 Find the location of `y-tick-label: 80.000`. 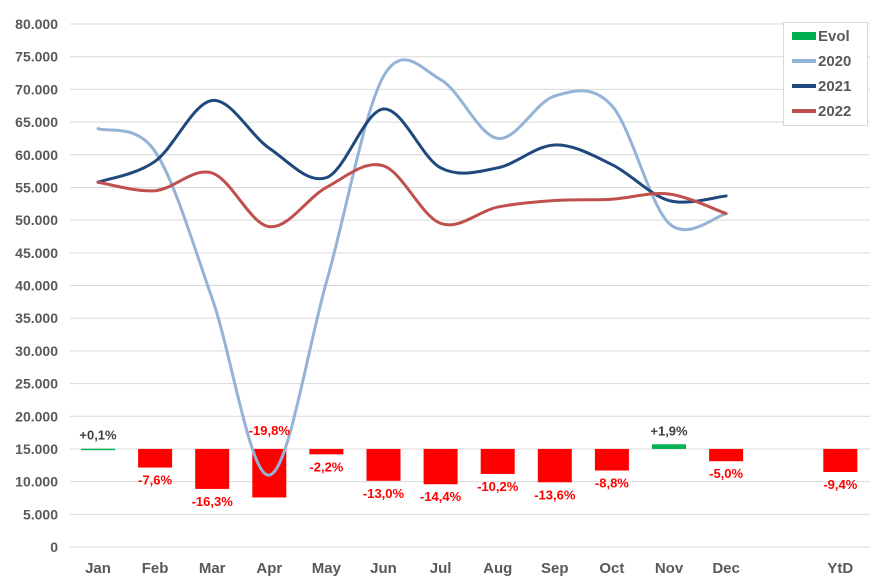

y-tick-label: 80.000 is located at coordinates (36, 24).